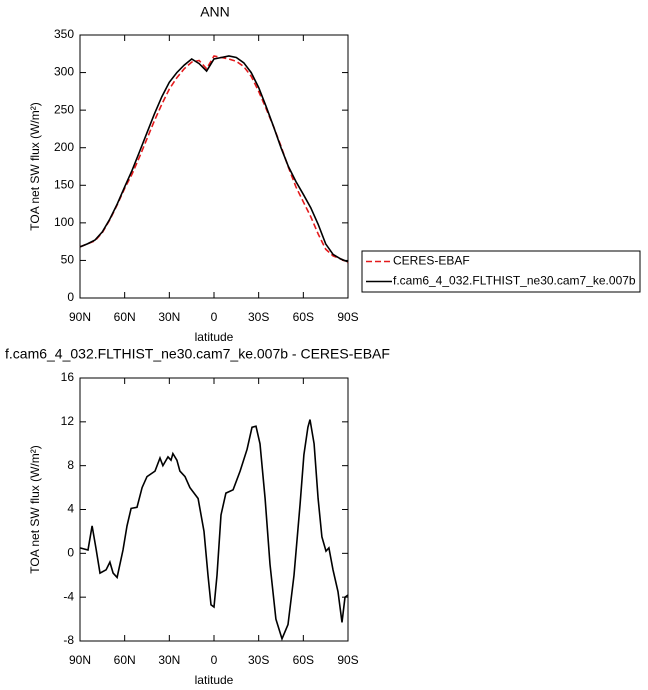  I want to click on y-tick-label: 100, so click(64, 222).